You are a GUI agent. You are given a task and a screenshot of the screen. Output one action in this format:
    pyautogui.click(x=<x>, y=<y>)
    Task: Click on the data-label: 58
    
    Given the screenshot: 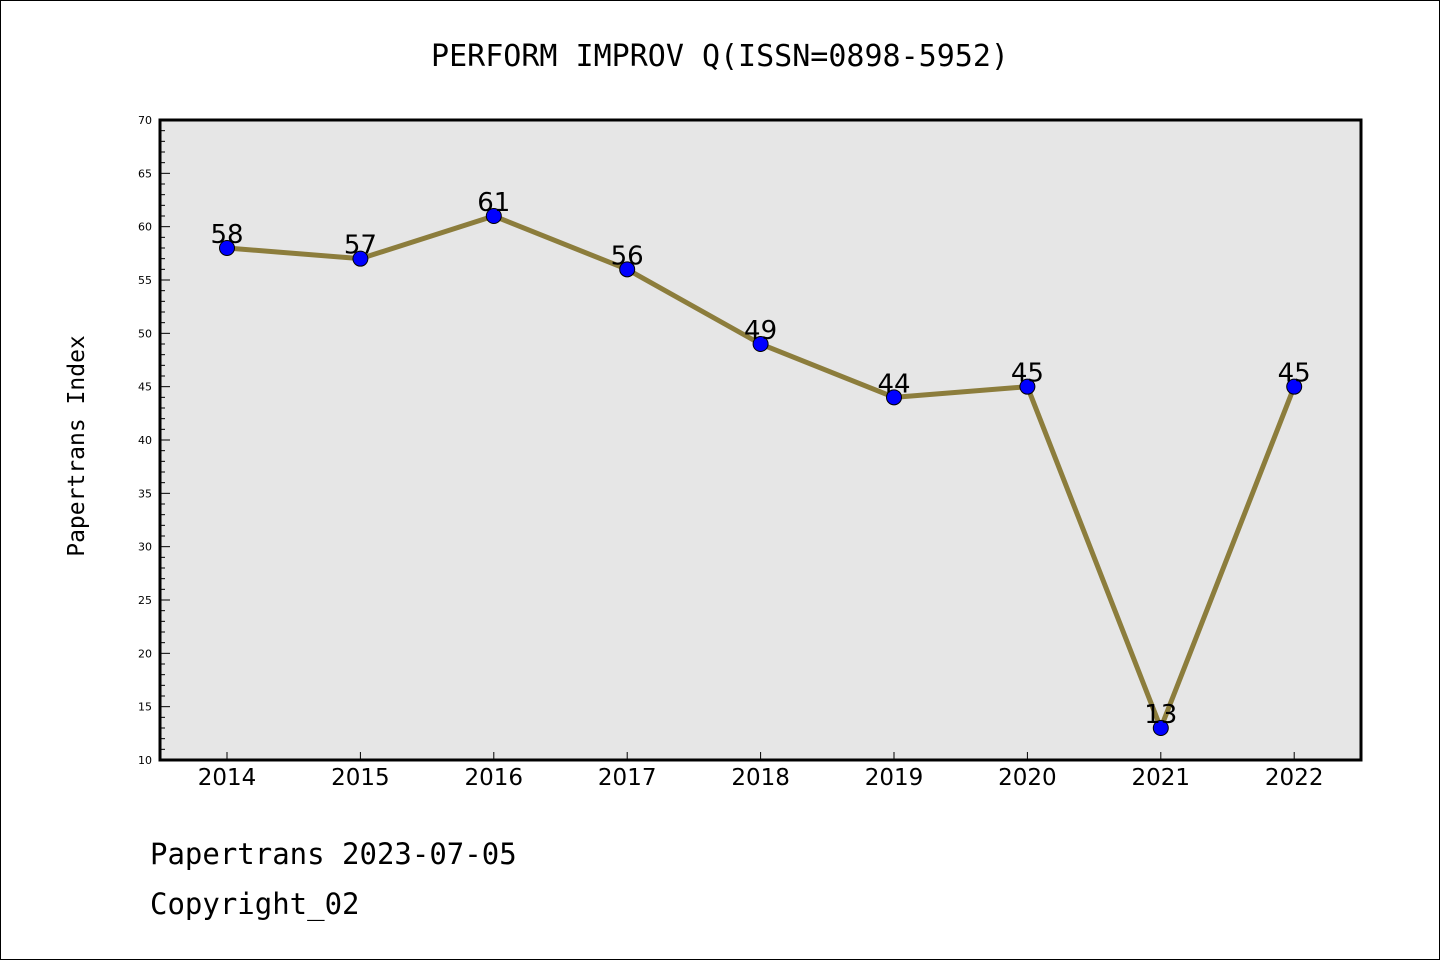 What is the action you would take?
    pyautogui.click(x=226, y=235)
    